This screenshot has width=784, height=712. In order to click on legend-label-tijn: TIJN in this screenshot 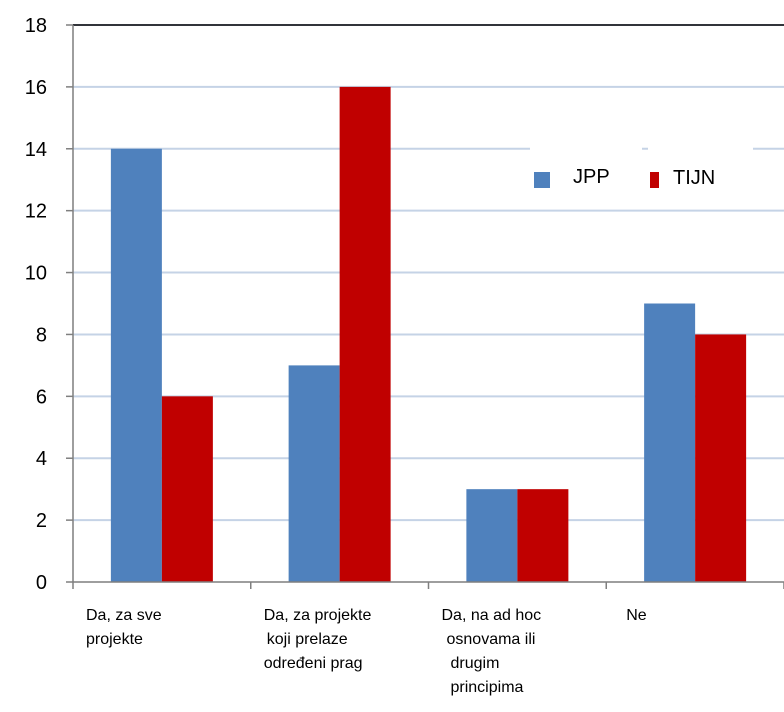, I will do `click(694, 178)`.